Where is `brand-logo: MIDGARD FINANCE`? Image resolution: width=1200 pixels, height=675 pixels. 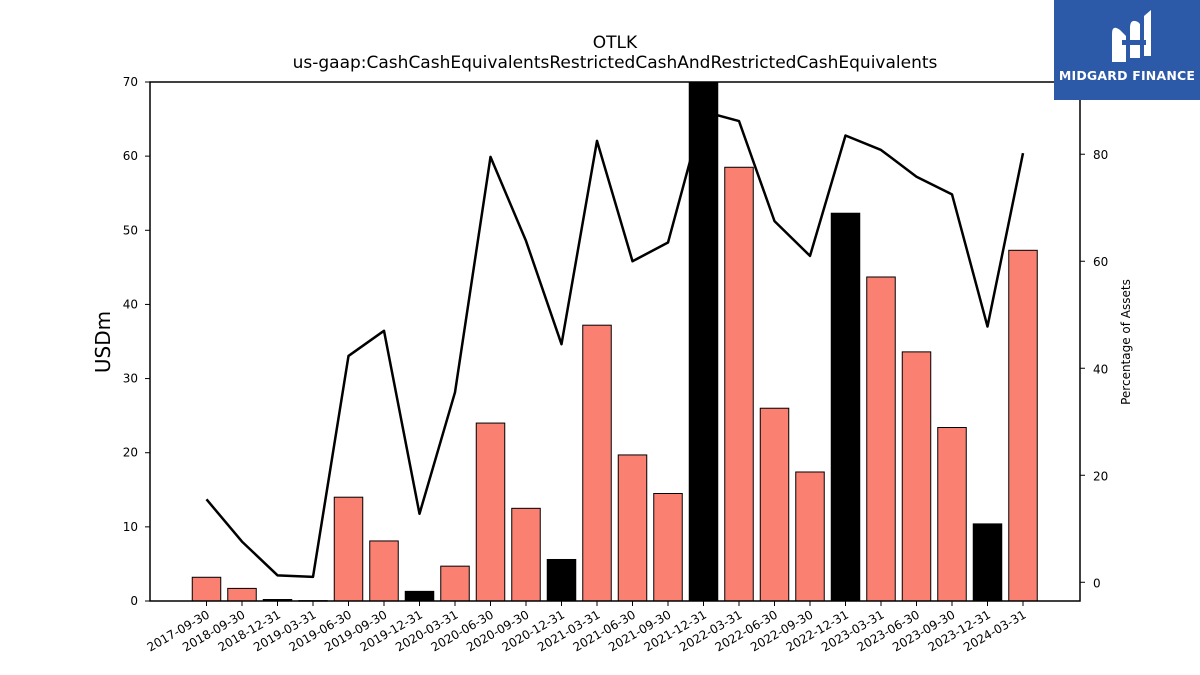 brand-logo: MIDGARD FINANCE is located at coordinates (1127, 50).